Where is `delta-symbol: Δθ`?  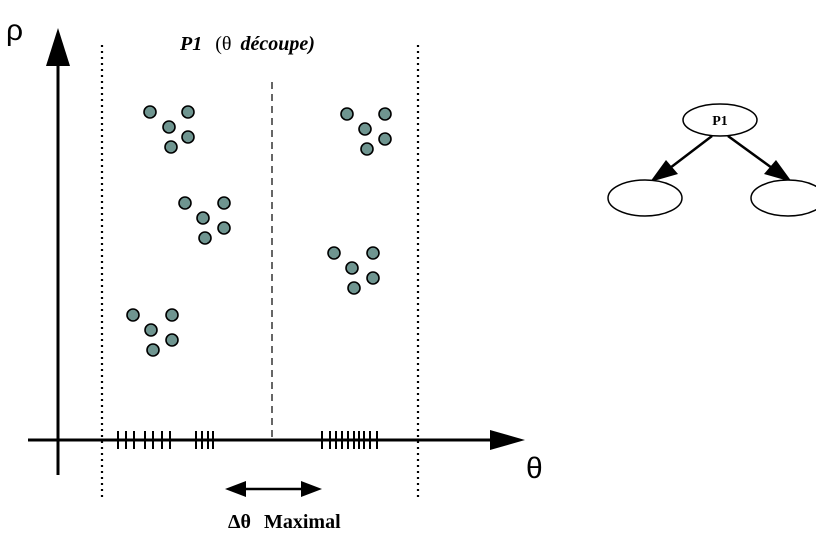
delta-symbol: Δθ is located at coordinates (239, 522).